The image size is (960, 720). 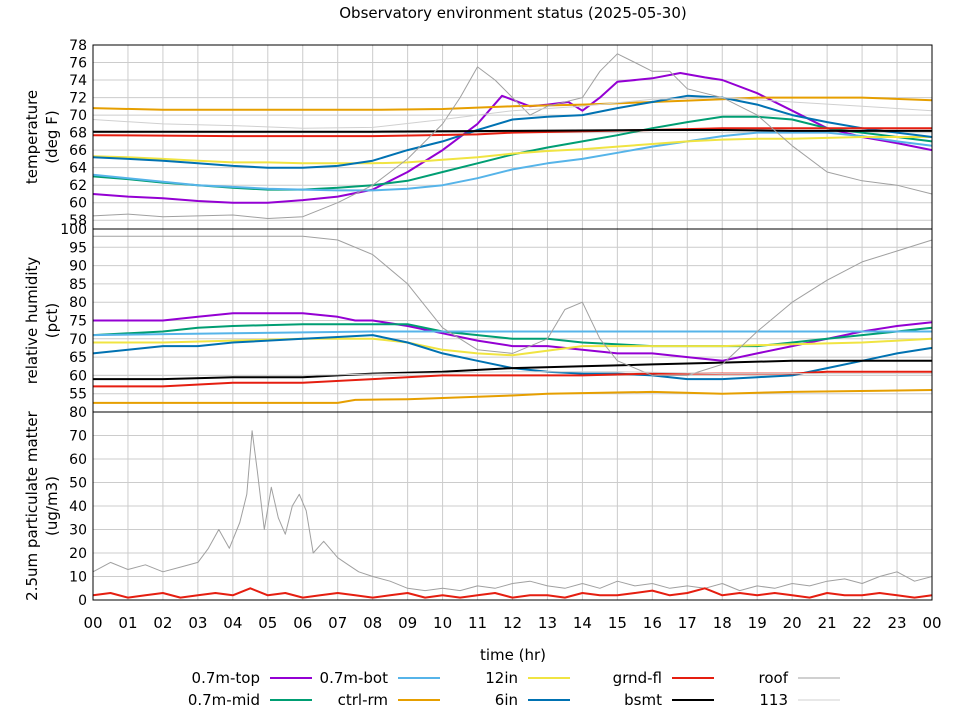 I want to click on y-tick-label: 95, so click(x=78, y=248).